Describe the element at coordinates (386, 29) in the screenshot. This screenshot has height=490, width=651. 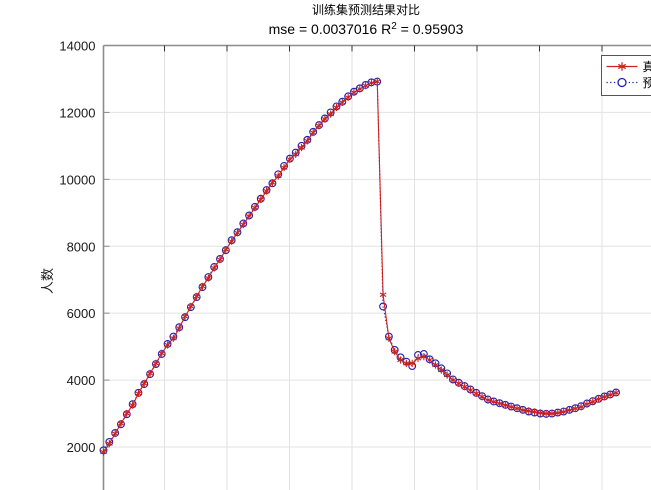
I see `subtitle-r-label: R` at that location.